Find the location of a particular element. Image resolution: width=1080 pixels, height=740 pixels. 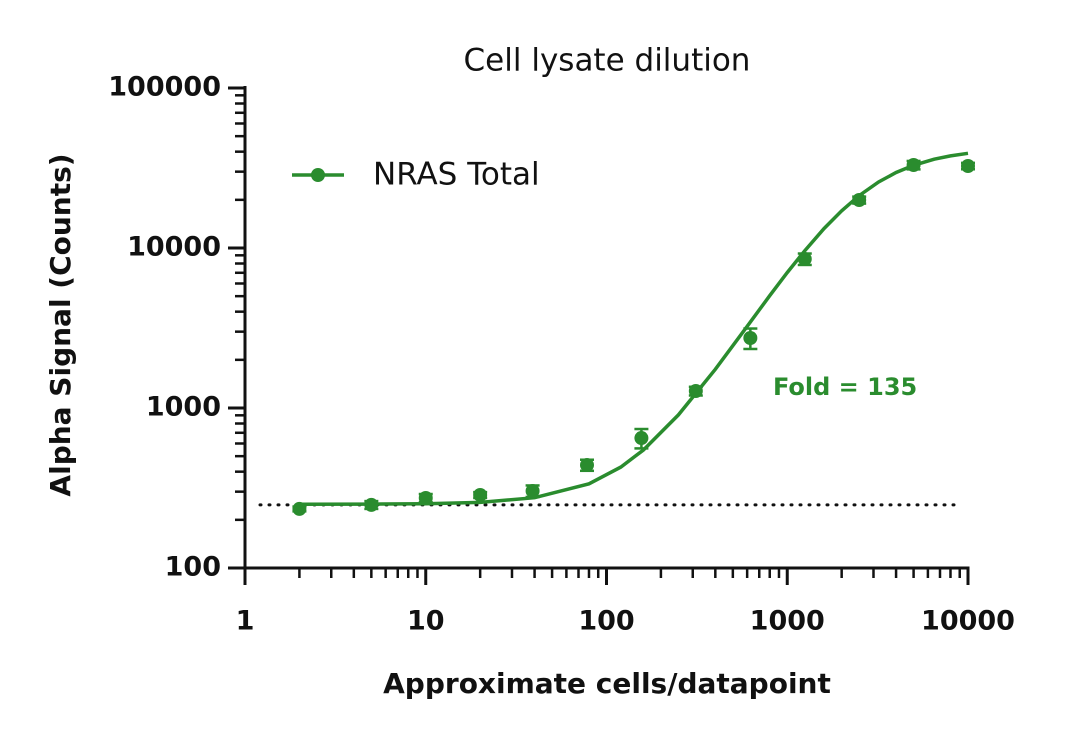

x-tick-label: 10 is located at coordinates (426, 621).